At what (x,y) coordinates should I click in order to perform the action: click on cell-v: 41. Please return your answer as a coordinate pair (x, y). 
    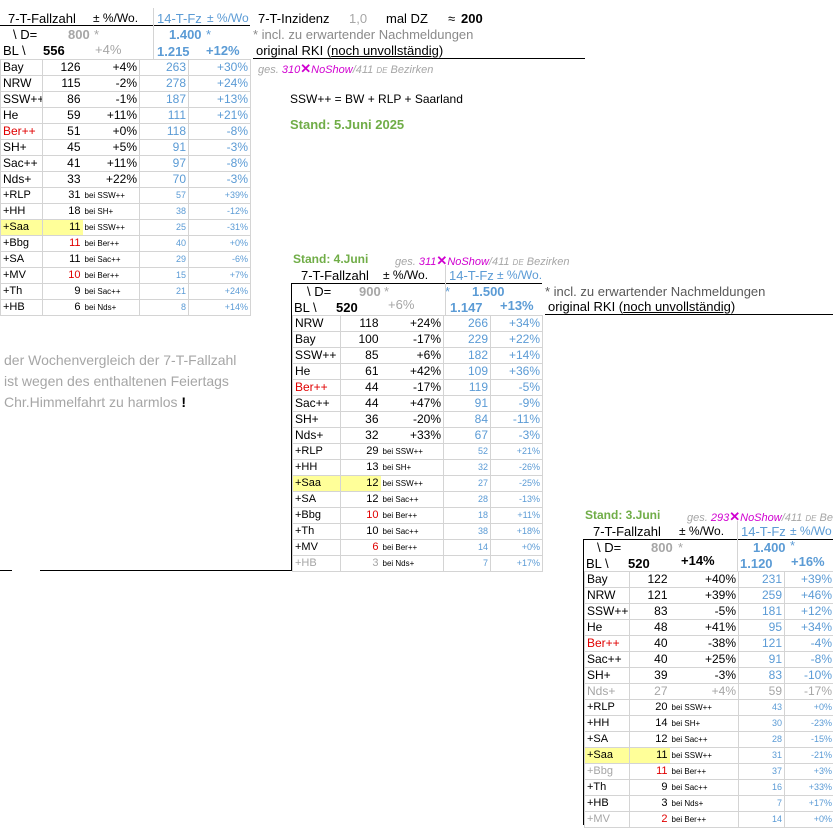
    Looking at the image, I should click on (63, 164).